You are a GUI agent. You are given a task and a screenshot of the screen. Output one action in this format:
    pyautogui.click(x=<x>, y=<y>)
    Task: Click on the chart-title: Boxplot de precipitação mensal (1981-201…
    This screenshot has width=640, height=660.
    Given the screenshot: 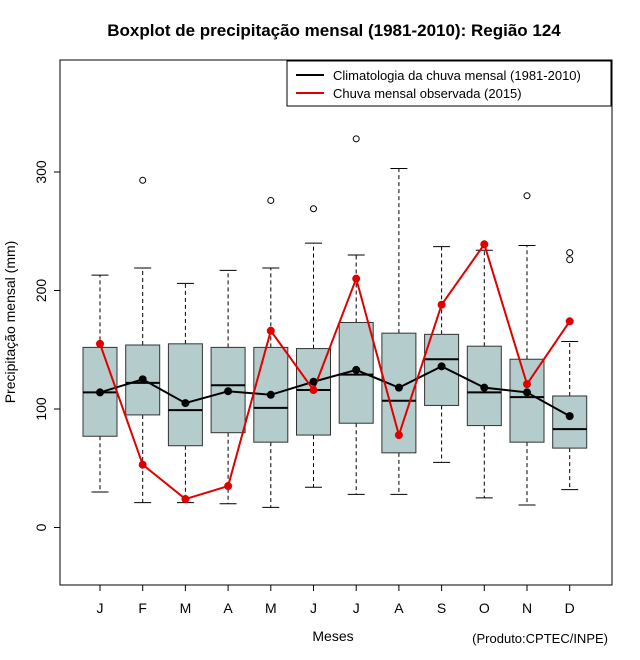 What is the action you would take?
    pyautogui.click(x=334, y=30)
    